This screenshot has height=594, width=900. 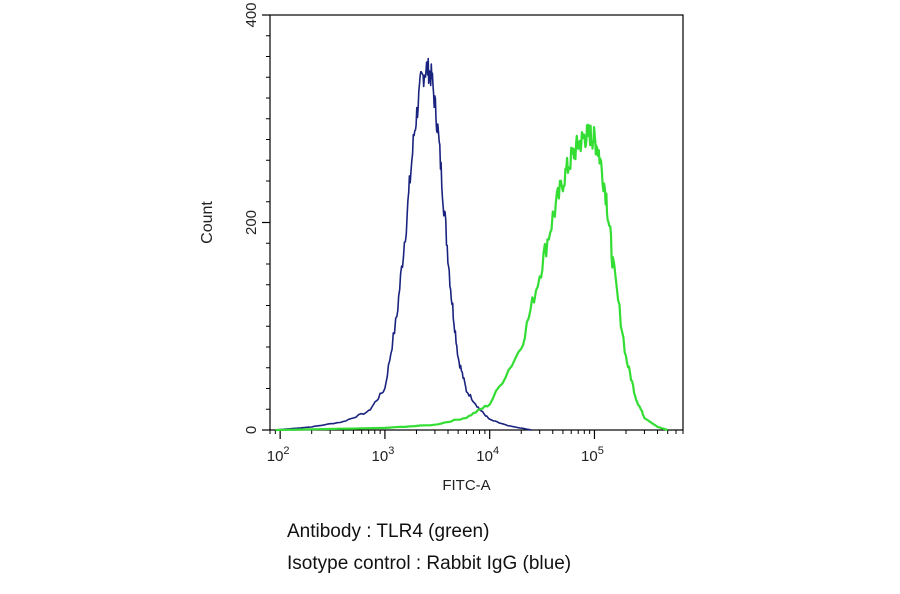 What do you see at coordinates (251, 222) in the screenshot?
I see `y-tick-label: 200` at bounding box center [251, 222].